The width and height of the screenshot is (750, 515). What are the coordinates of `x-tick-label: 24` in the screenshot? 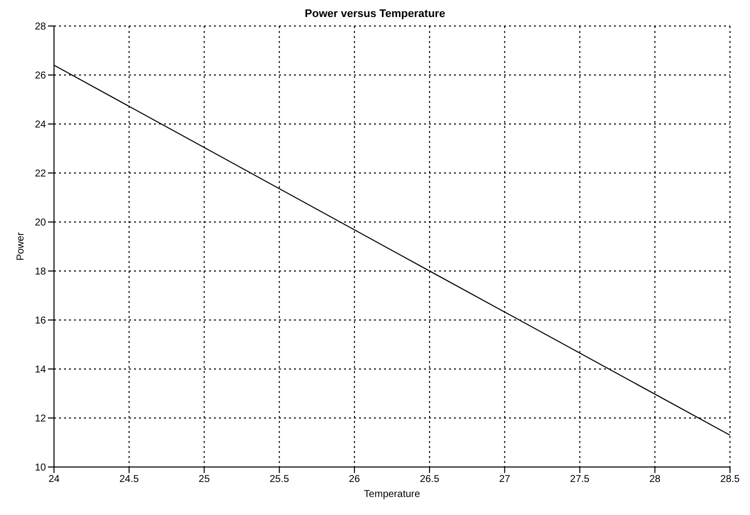 It's located at (54, 480).